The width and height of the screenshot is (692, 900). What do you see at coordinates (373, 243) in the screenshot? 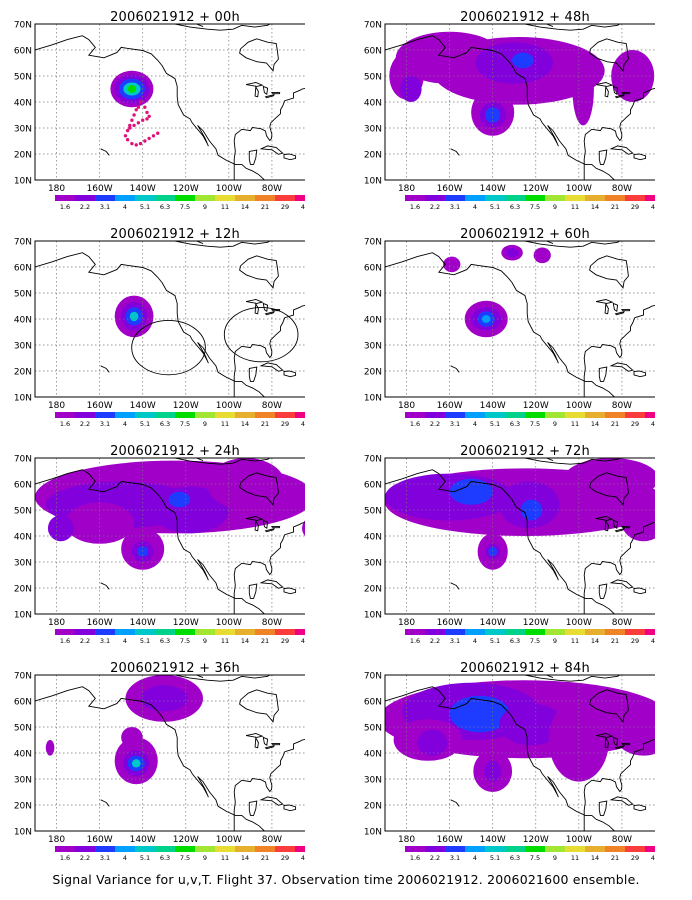
I see `lat-tick-label: 70N` at bounding box center [373, 243].